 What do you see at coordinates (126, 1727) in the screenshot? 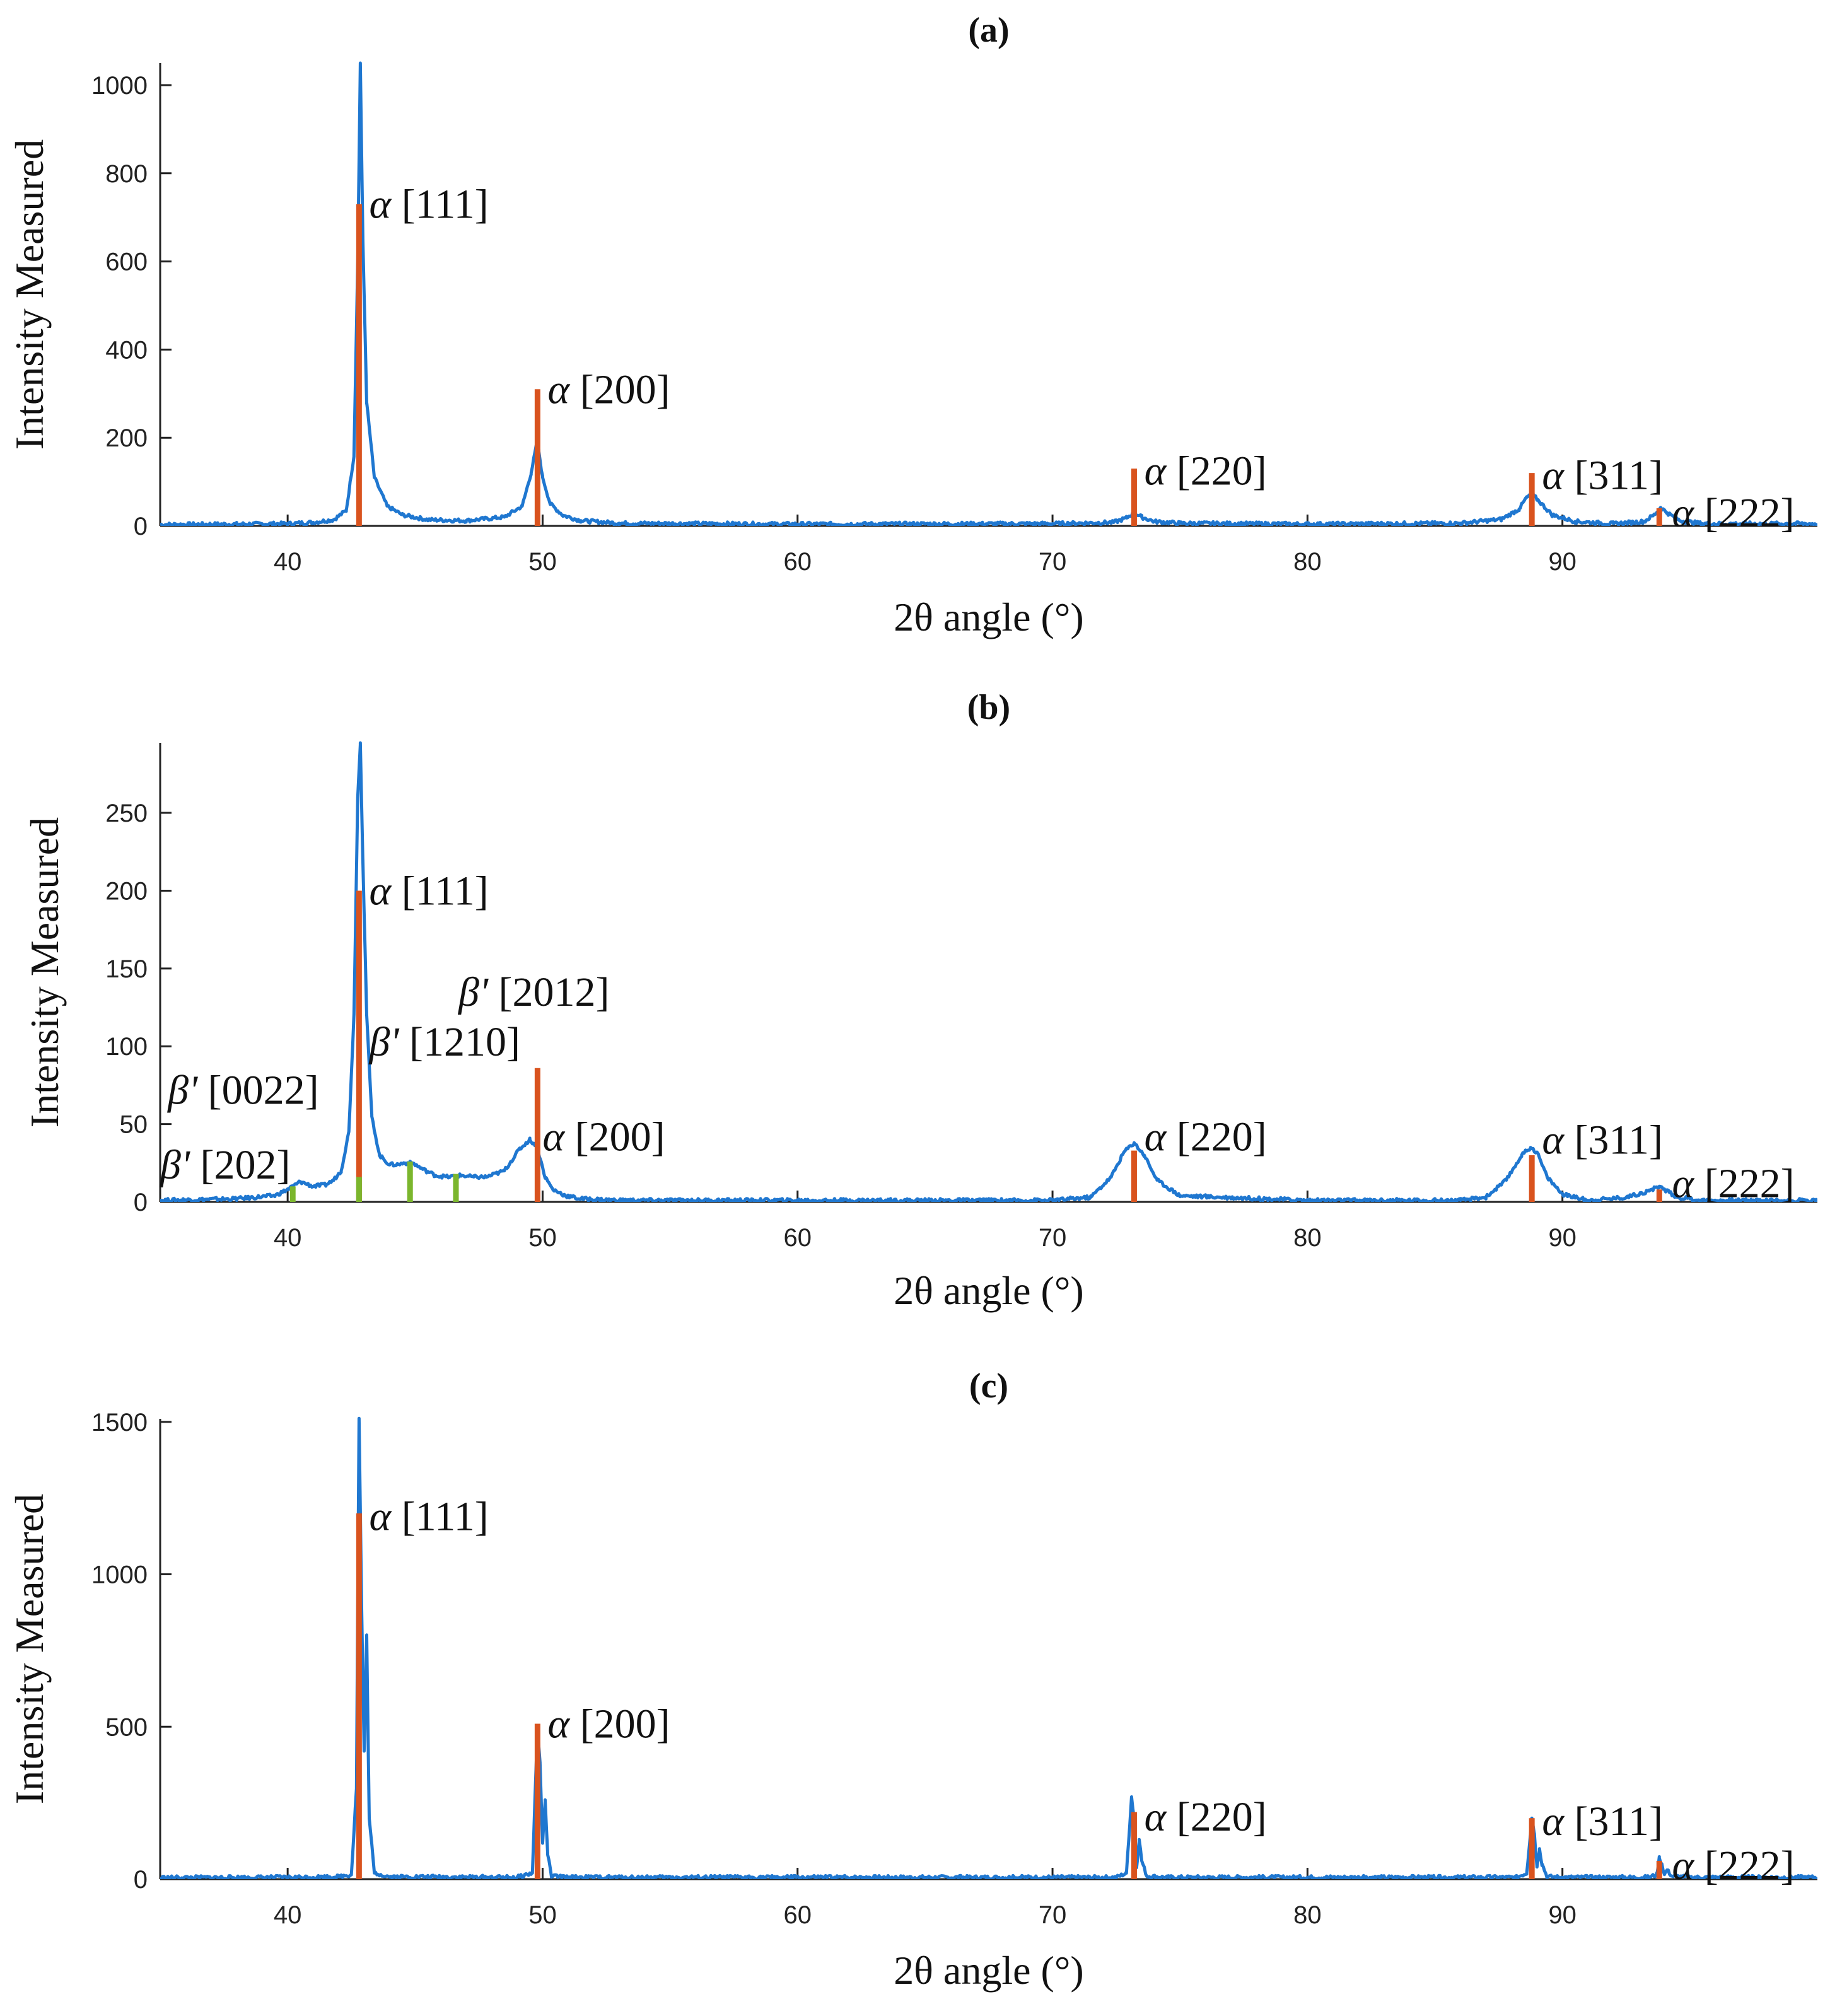
I see `y-tick-label: 500` at bounding box center [126, 1727].